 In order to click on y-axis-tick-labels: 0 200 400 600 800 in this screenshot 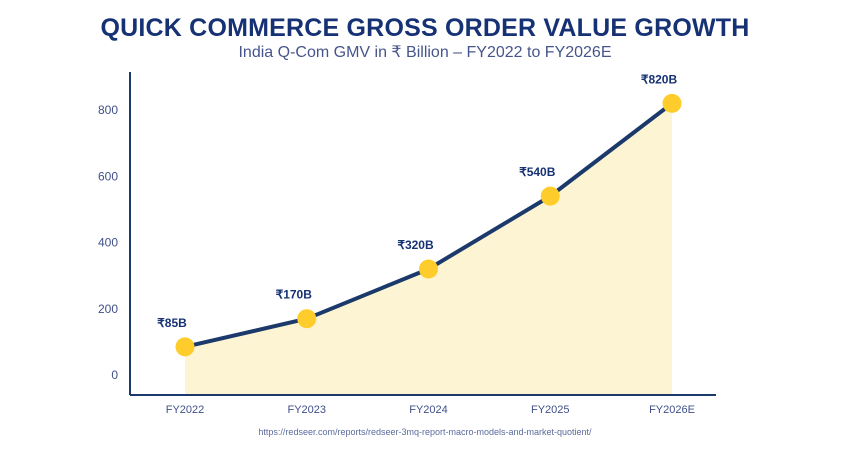, I will do `click(108, 242)`.